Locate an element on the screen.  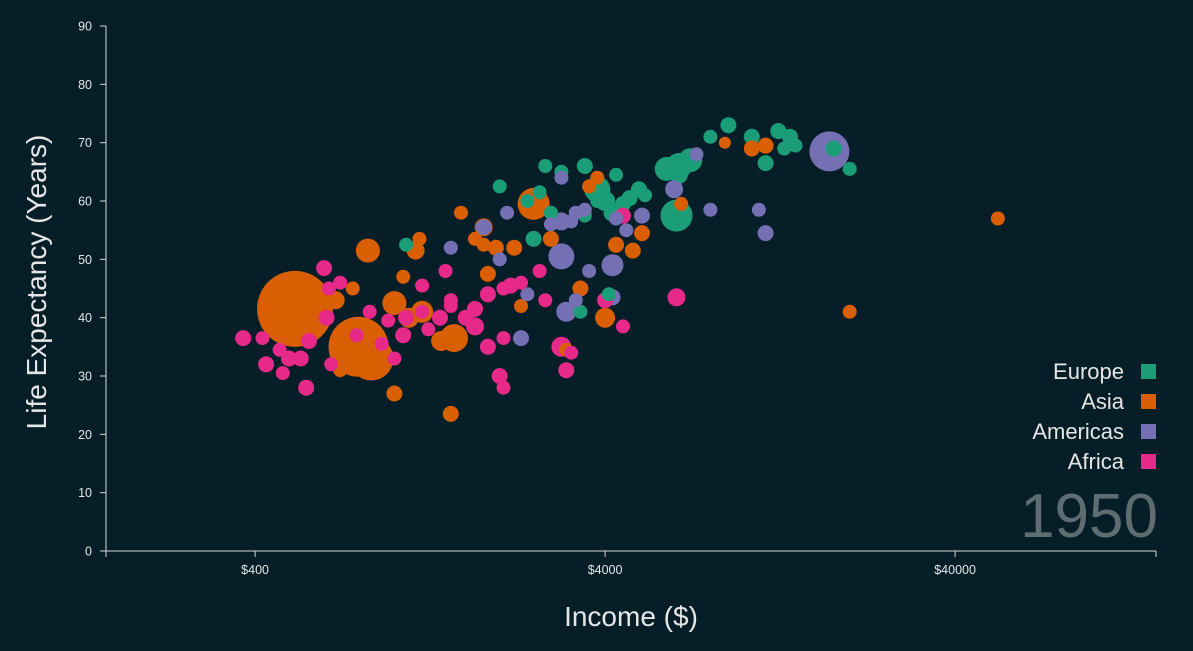
y-tick-label: 40 is located at coordinates (85, 318).